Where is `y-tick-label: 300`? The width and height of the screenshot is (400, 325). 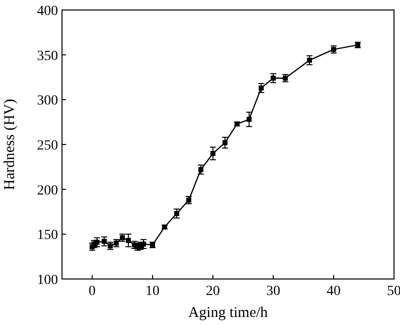 y-tick-label: 300 is located at coordinates (47, 101).